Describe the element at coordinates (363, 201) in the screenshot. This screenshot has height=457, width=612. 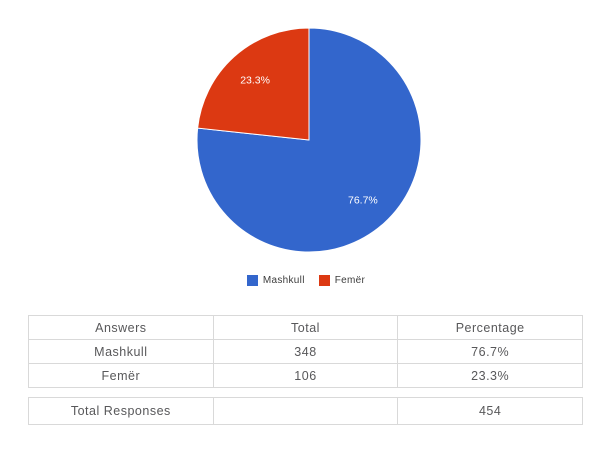
I see `pie-slice-label-mashkull: 76.7%` at that location.